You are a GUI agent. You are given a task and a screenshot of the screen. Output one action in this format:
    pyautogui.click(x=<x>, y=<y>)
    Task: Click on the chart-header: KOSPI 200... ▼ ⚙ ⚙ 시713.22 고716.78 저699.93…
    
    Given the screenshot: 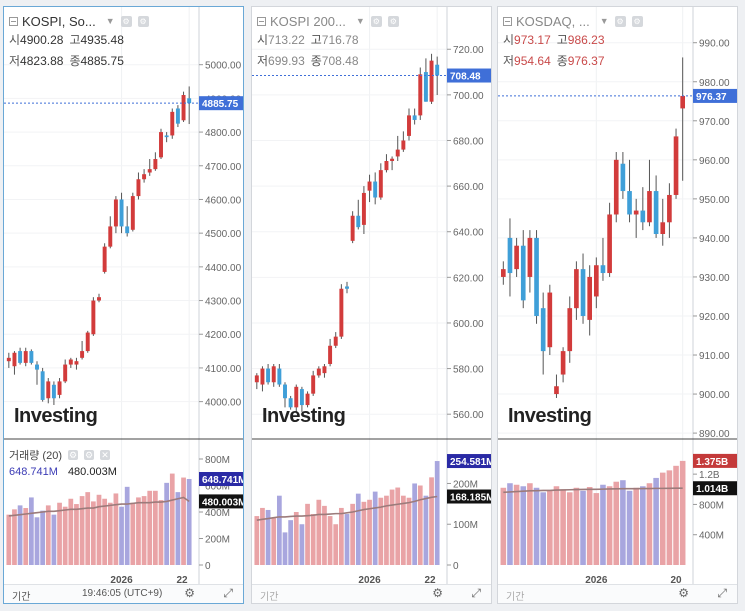 What is the action you would take?
    pyautogui.click(x=347, y=42)
    